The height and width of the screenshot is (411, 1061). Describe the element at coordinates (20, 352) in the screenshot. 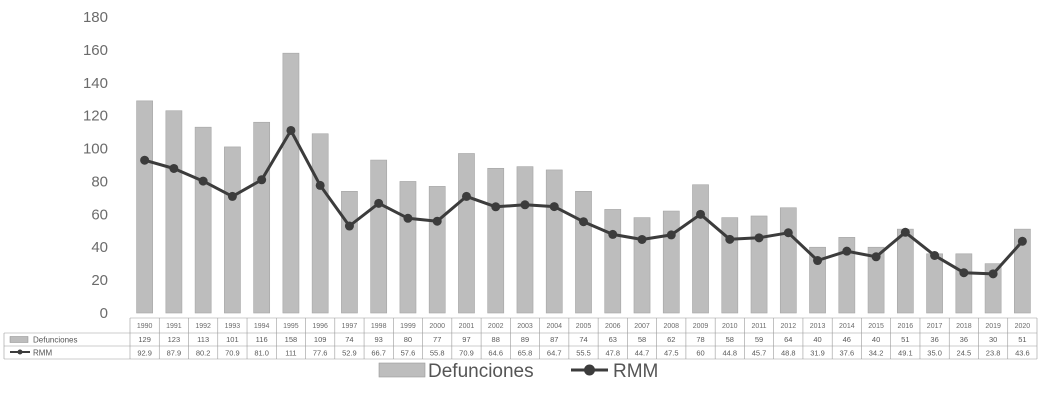

I see `table-key-rmm-marker` at that location.